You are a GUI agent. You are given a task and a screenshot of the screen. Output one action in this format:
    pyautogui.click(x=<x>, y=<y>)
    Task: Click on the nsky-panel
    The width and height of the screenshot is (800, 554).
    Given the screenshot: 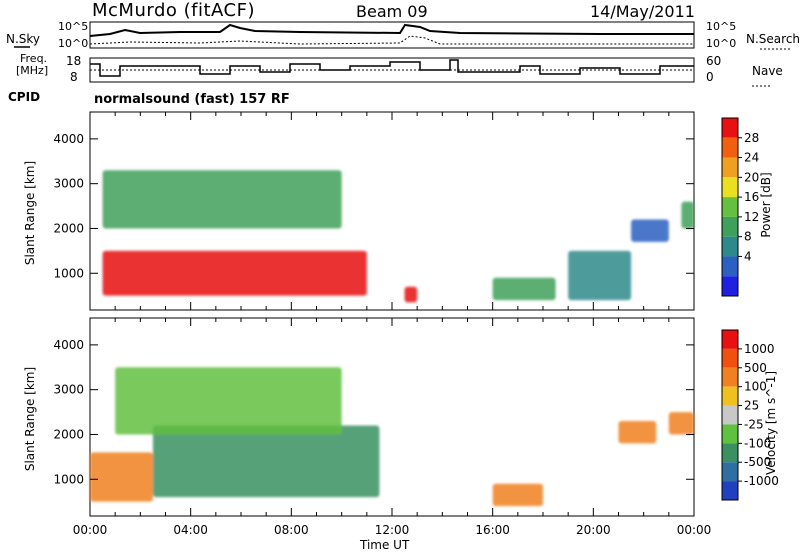 What is the action you would take?
    pyautogui.click(x=392, y=35)
    